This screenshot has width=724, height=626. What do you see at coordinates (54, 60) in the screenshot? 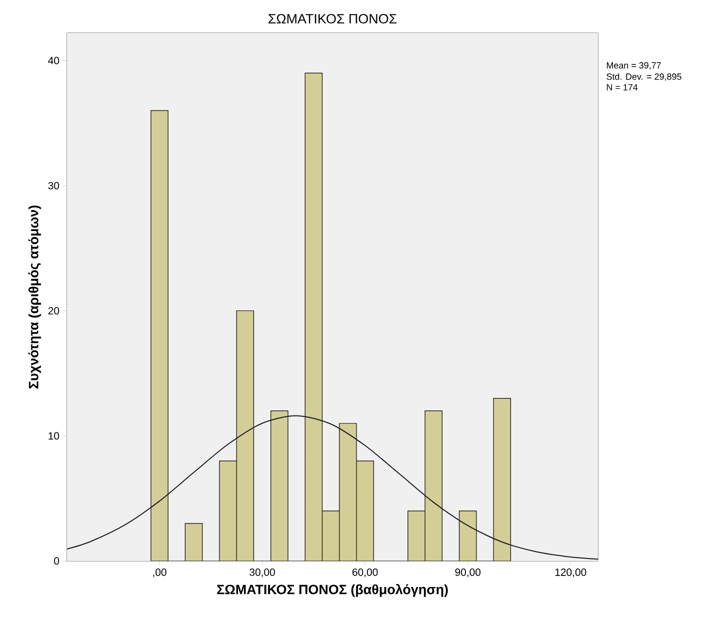
I see `y-tick-label: 40` at bounding box center [54, 60].